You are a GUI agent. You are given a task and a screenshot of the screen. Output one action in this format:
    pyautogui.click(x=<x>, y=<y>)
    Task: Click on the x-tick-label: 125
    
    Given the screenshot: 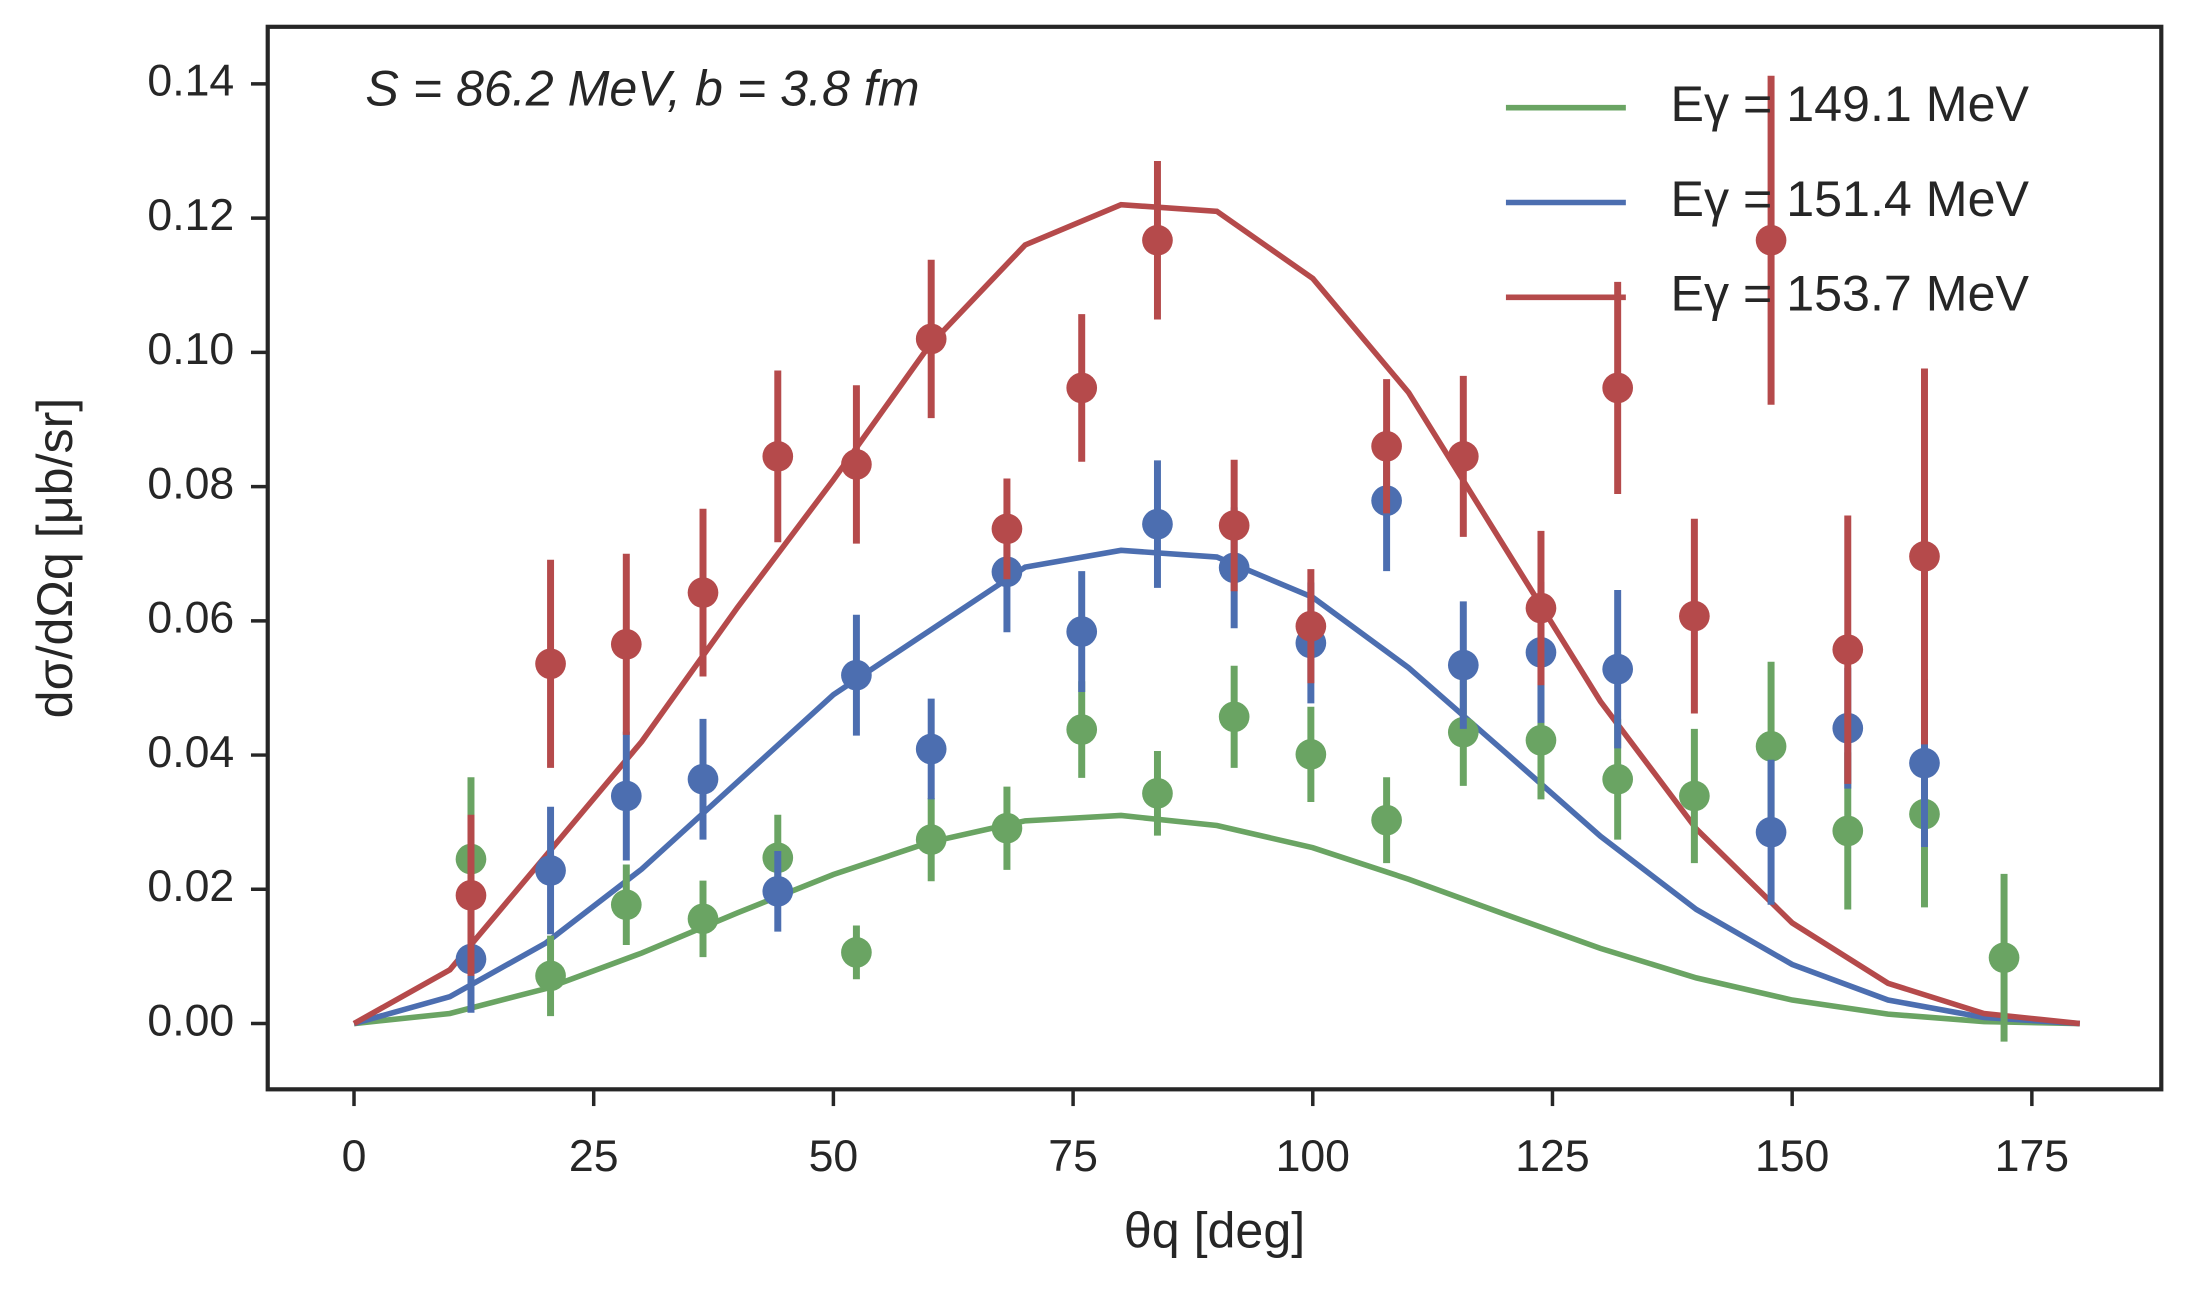 What is the action you would take?
    pyautogui.click(x=1552, y=1156)
    